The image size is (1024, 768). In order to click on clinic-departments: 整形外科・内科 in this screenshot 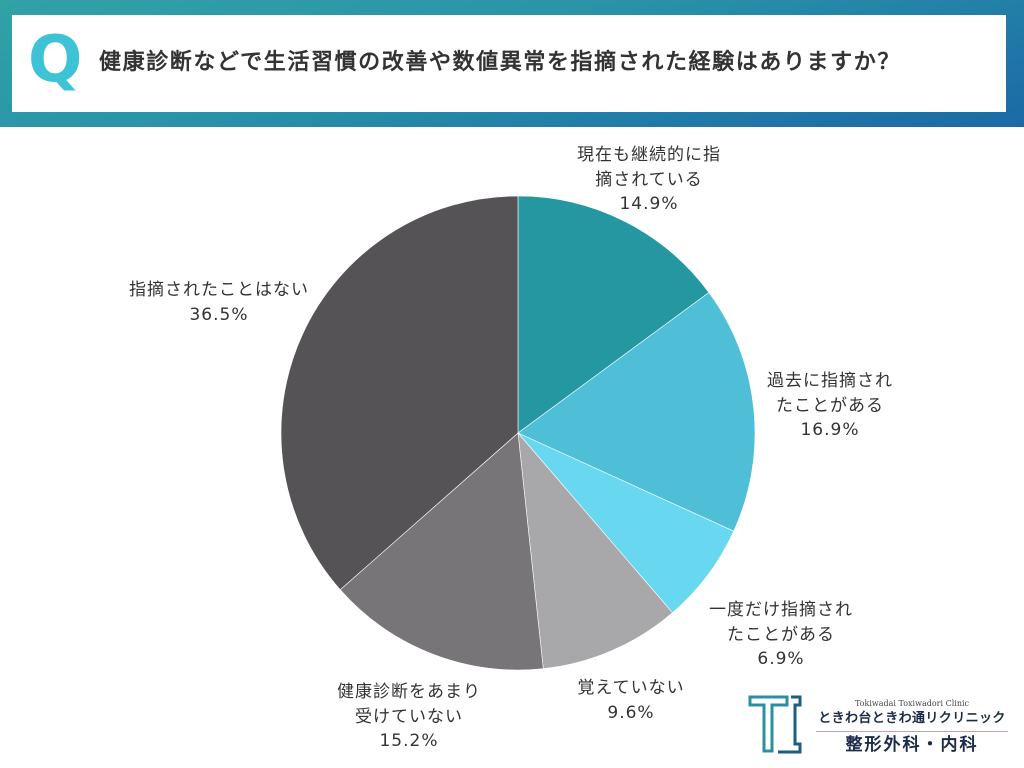, I will do `click(912, 745)`.